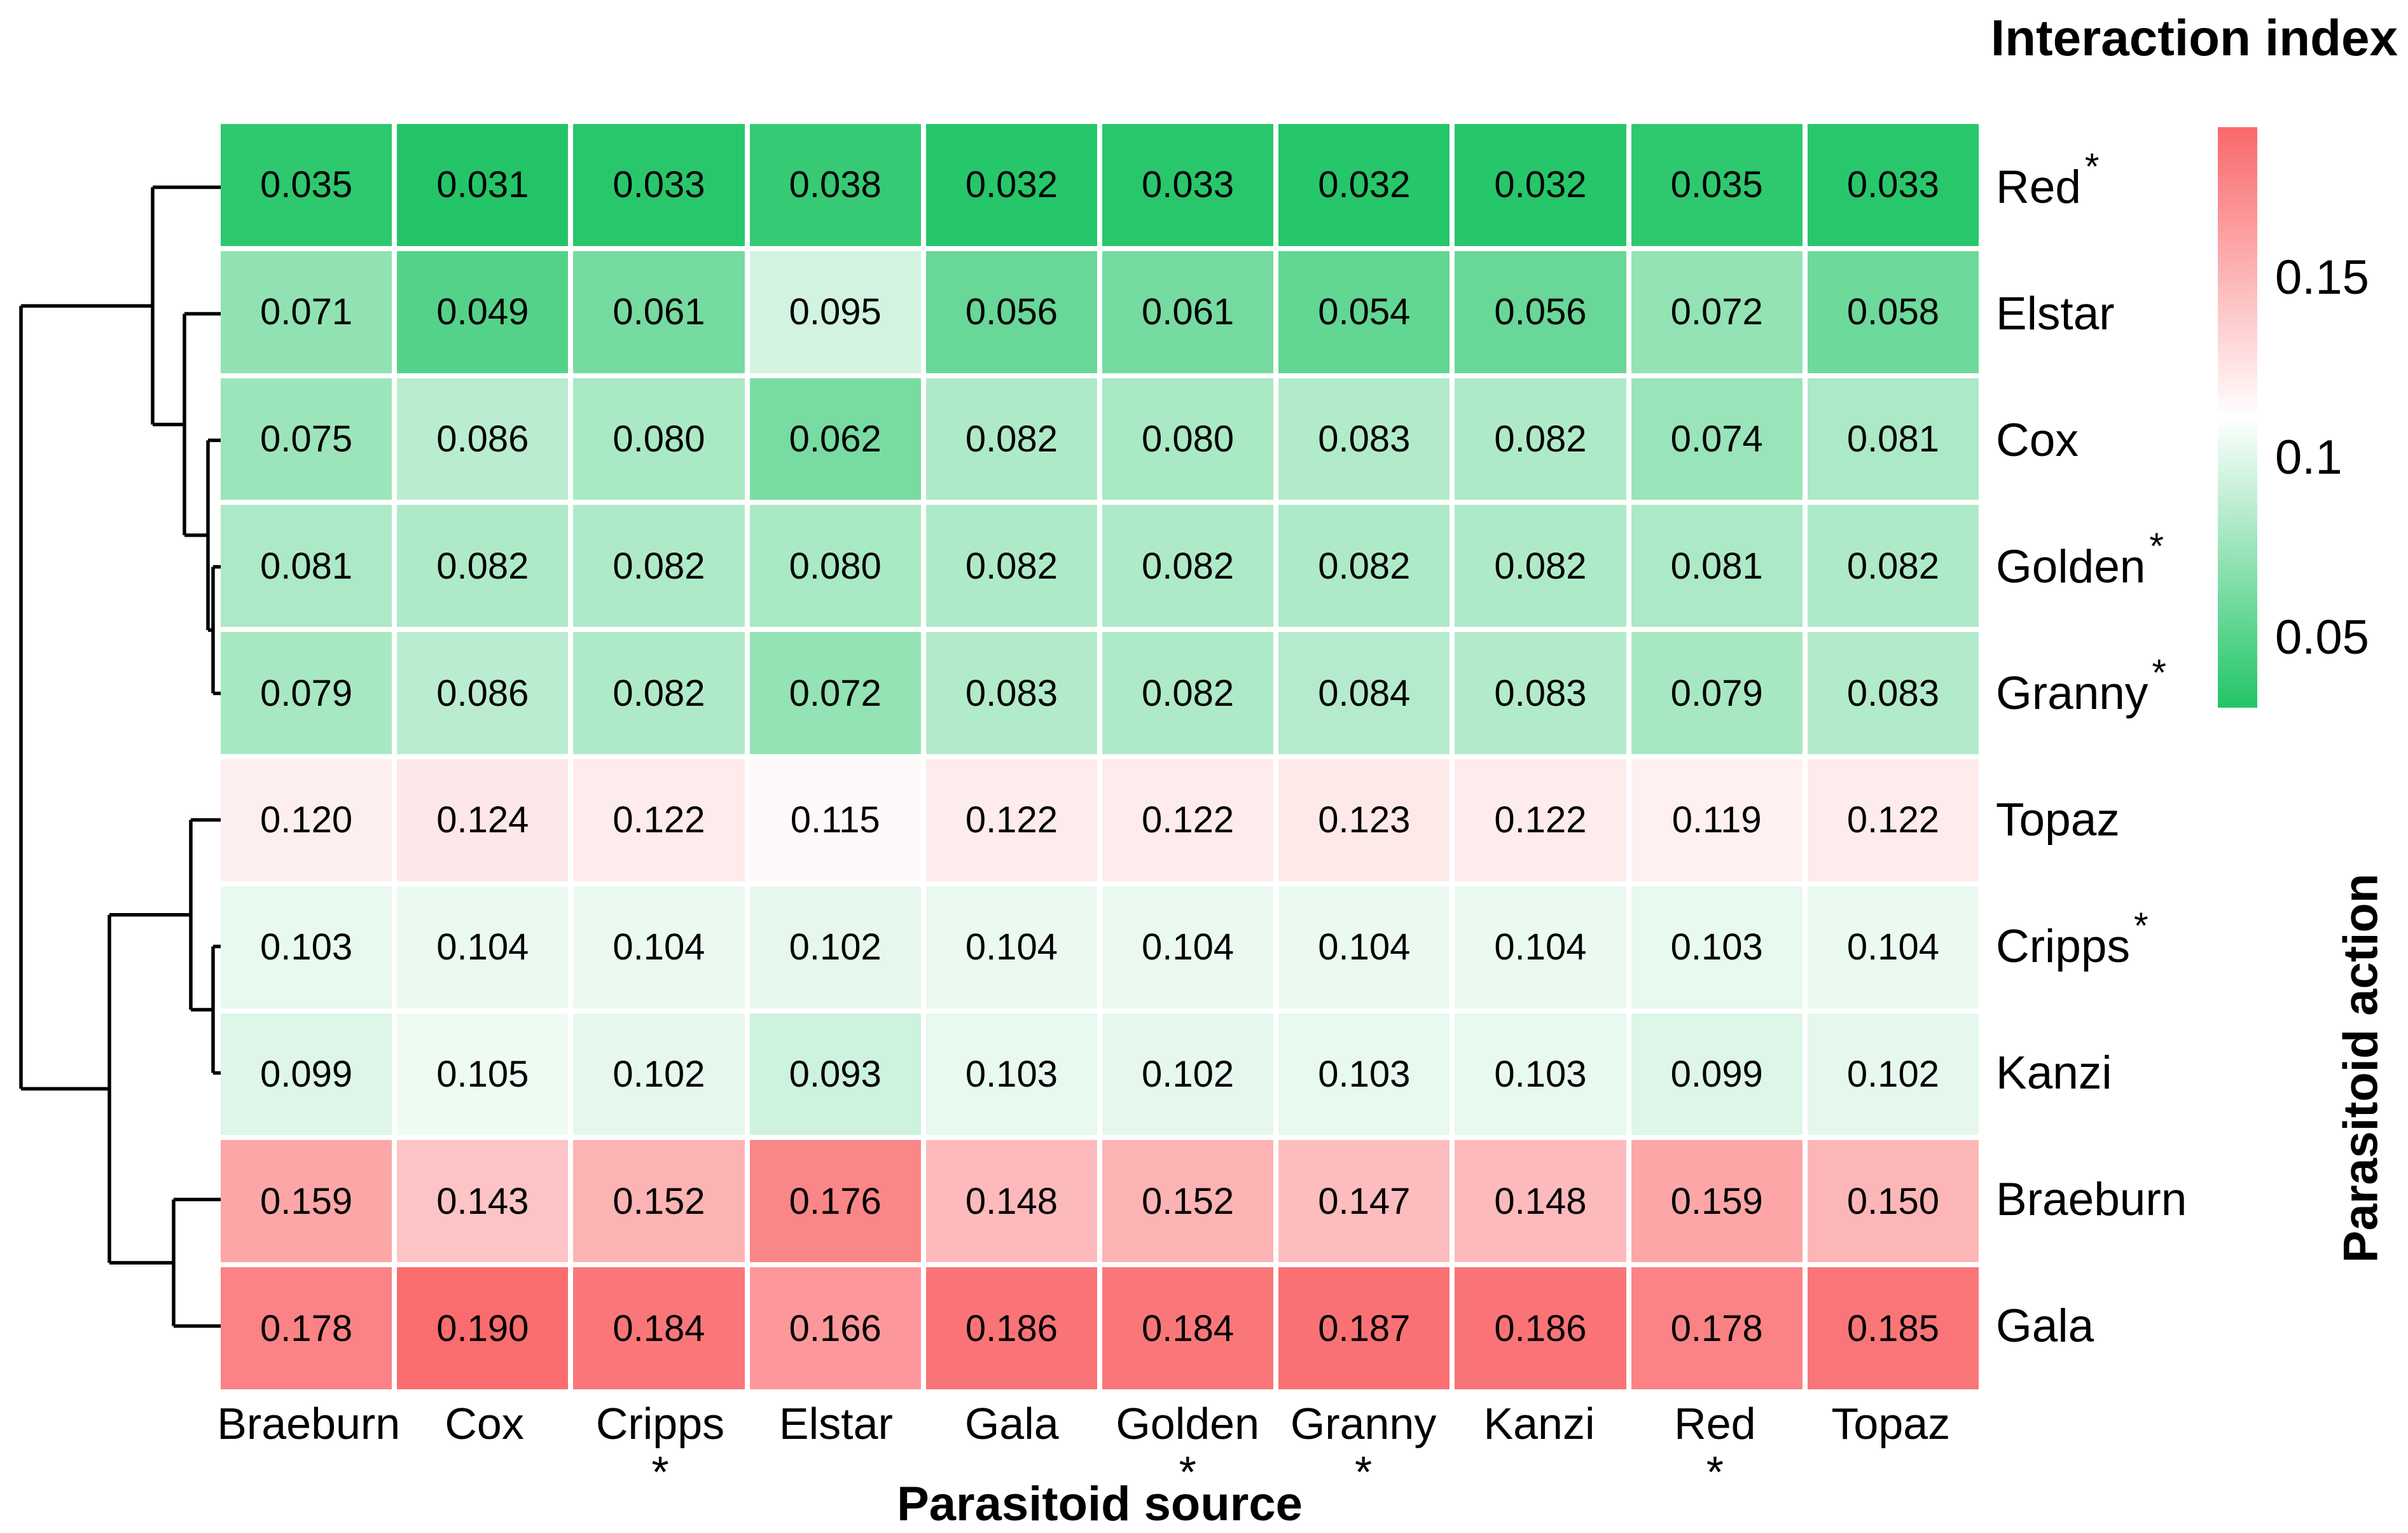 This screenshot has width=2408, height=1533. I want to click on heatmap-cell: 0.124, so click(483, 820).